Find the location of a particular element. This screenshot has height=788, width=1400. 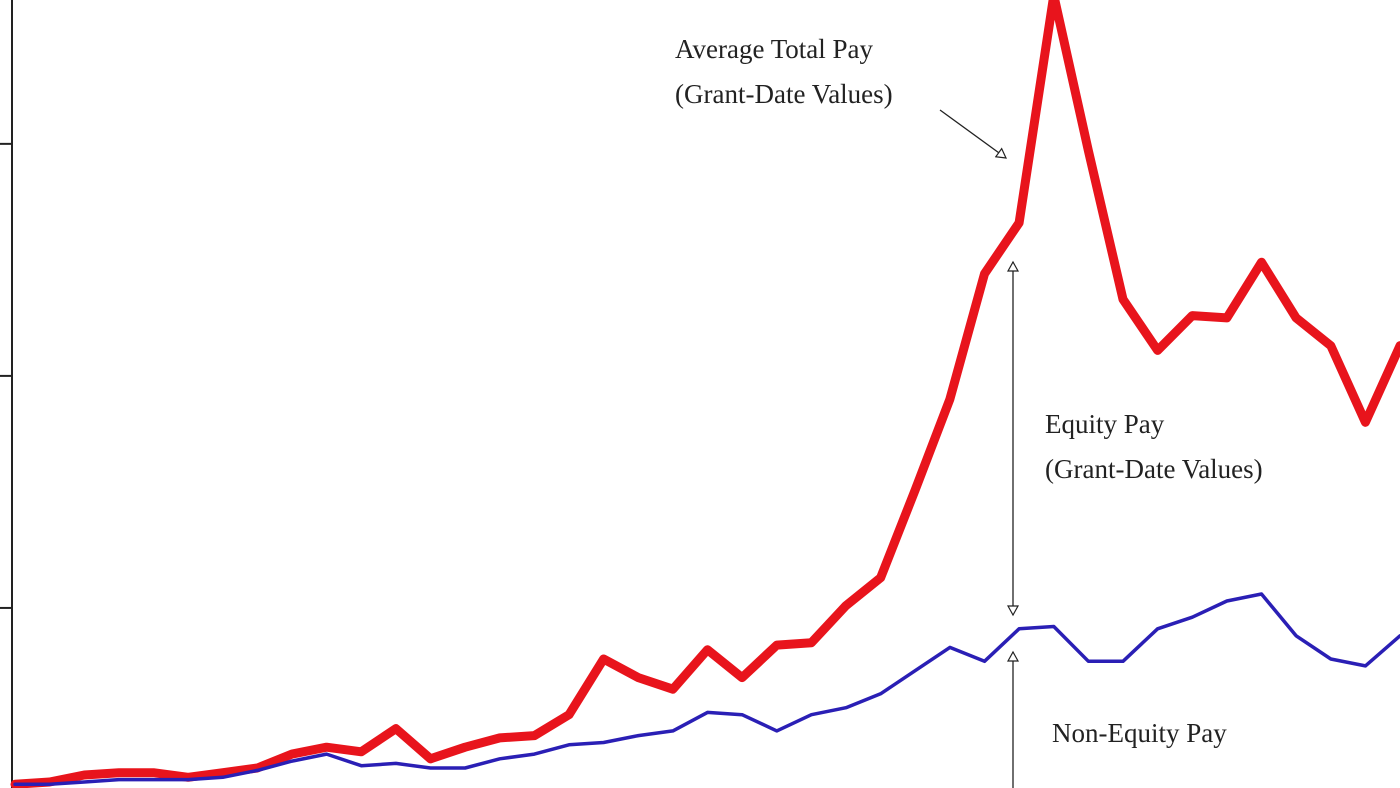

annotation: Equity Pay is located at coordinates (1105, 424).